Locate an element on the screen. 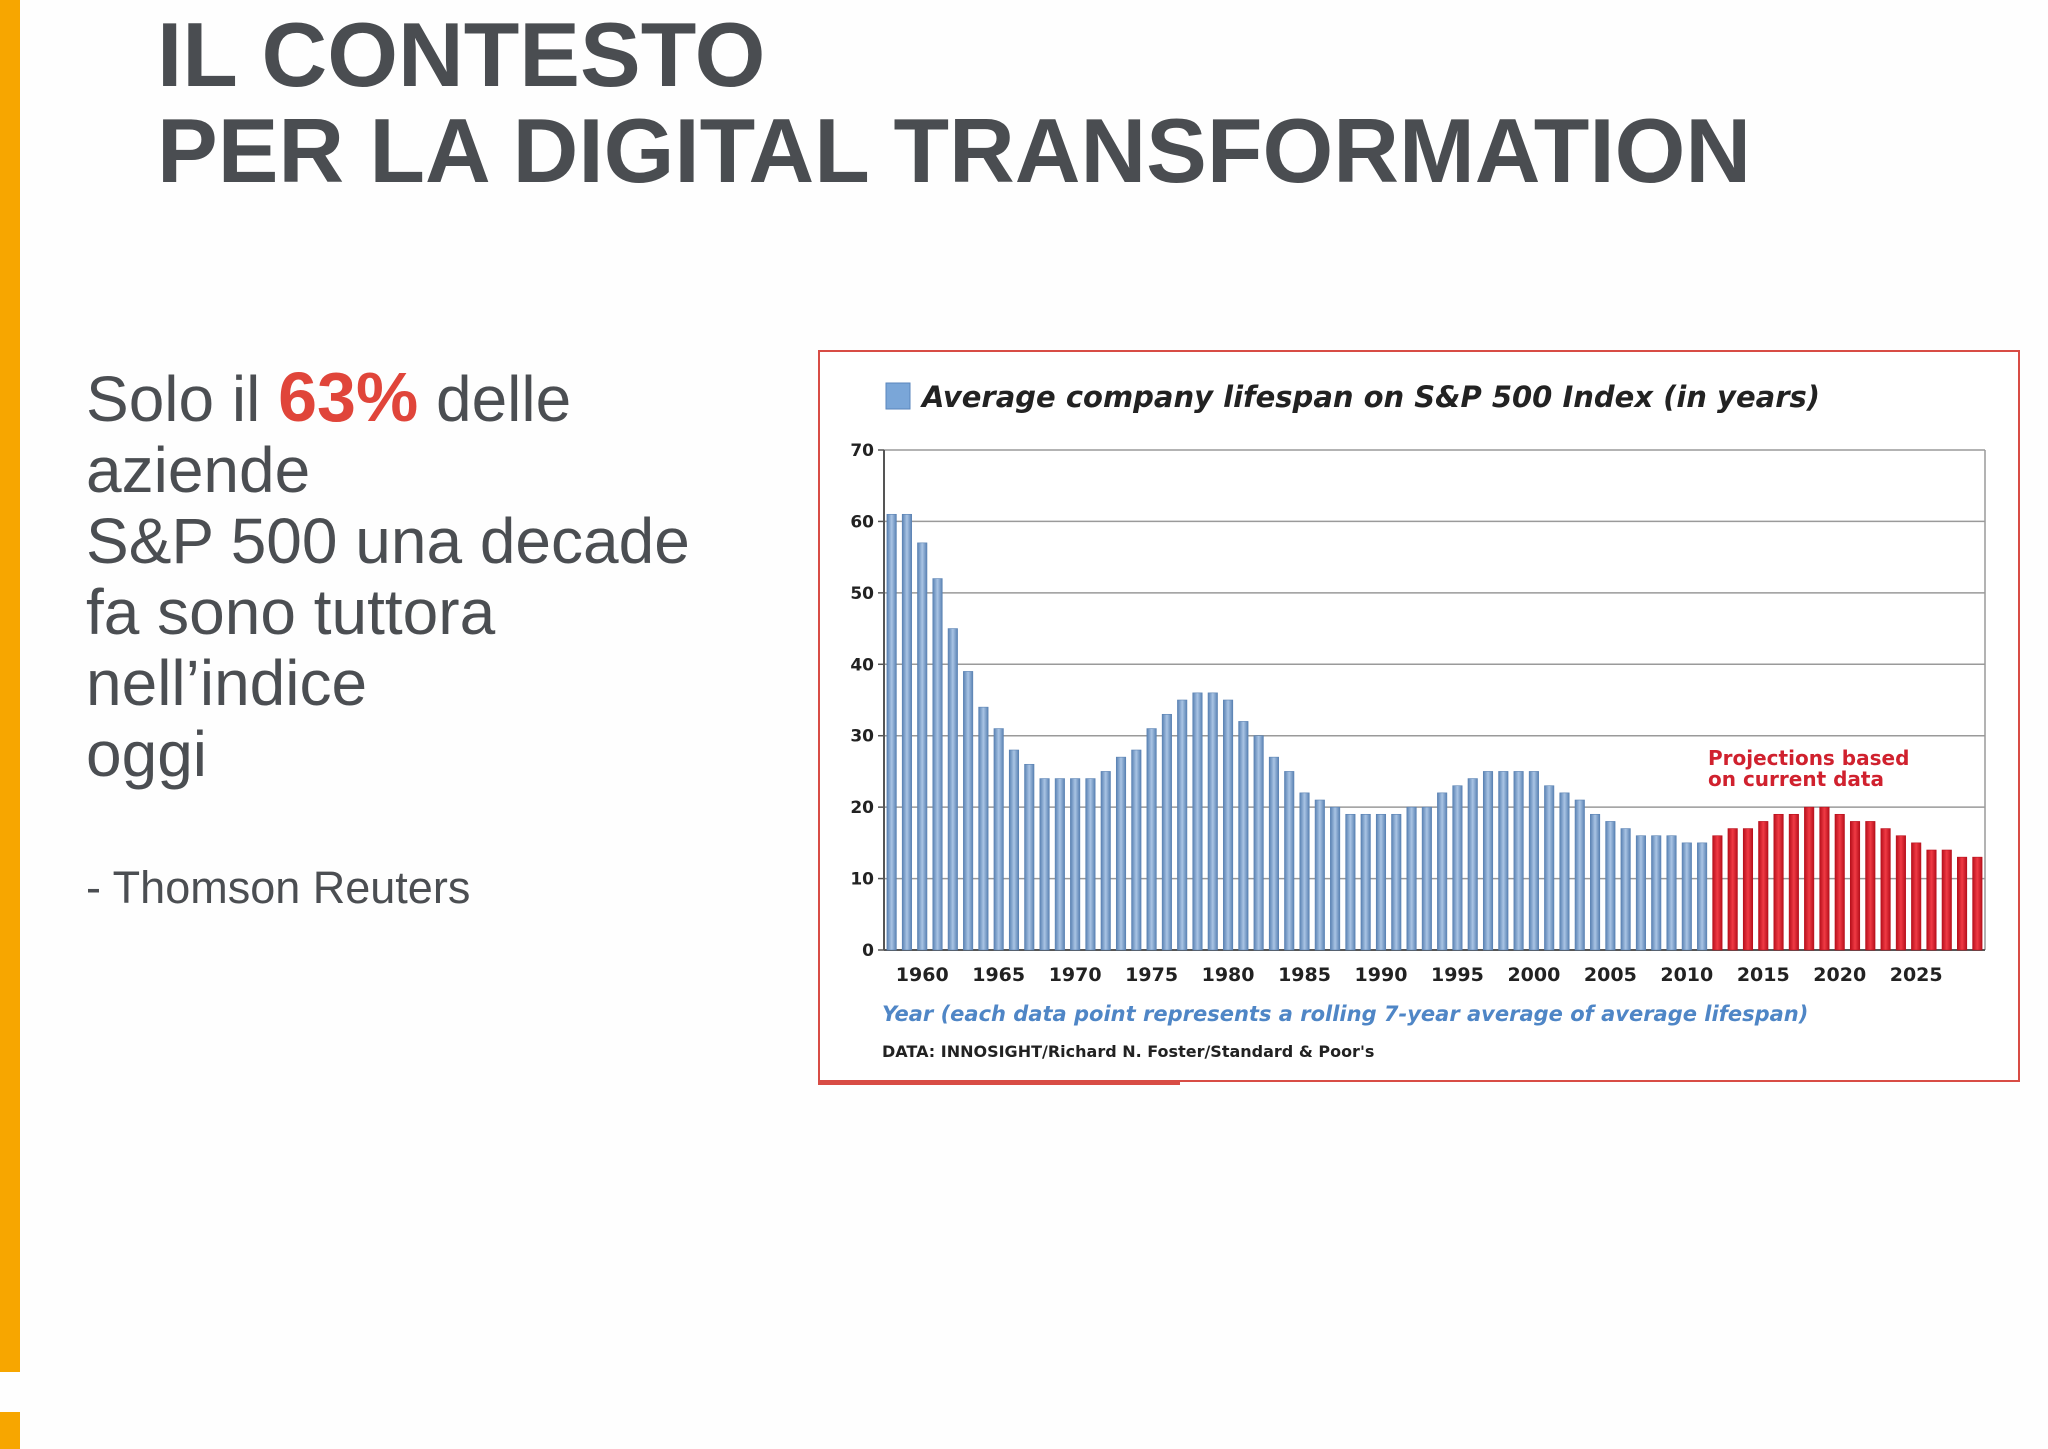 The height and width of the screenshot is (1449, 2048). quote-prefix: Solo il is located at coordinates (173, 399).